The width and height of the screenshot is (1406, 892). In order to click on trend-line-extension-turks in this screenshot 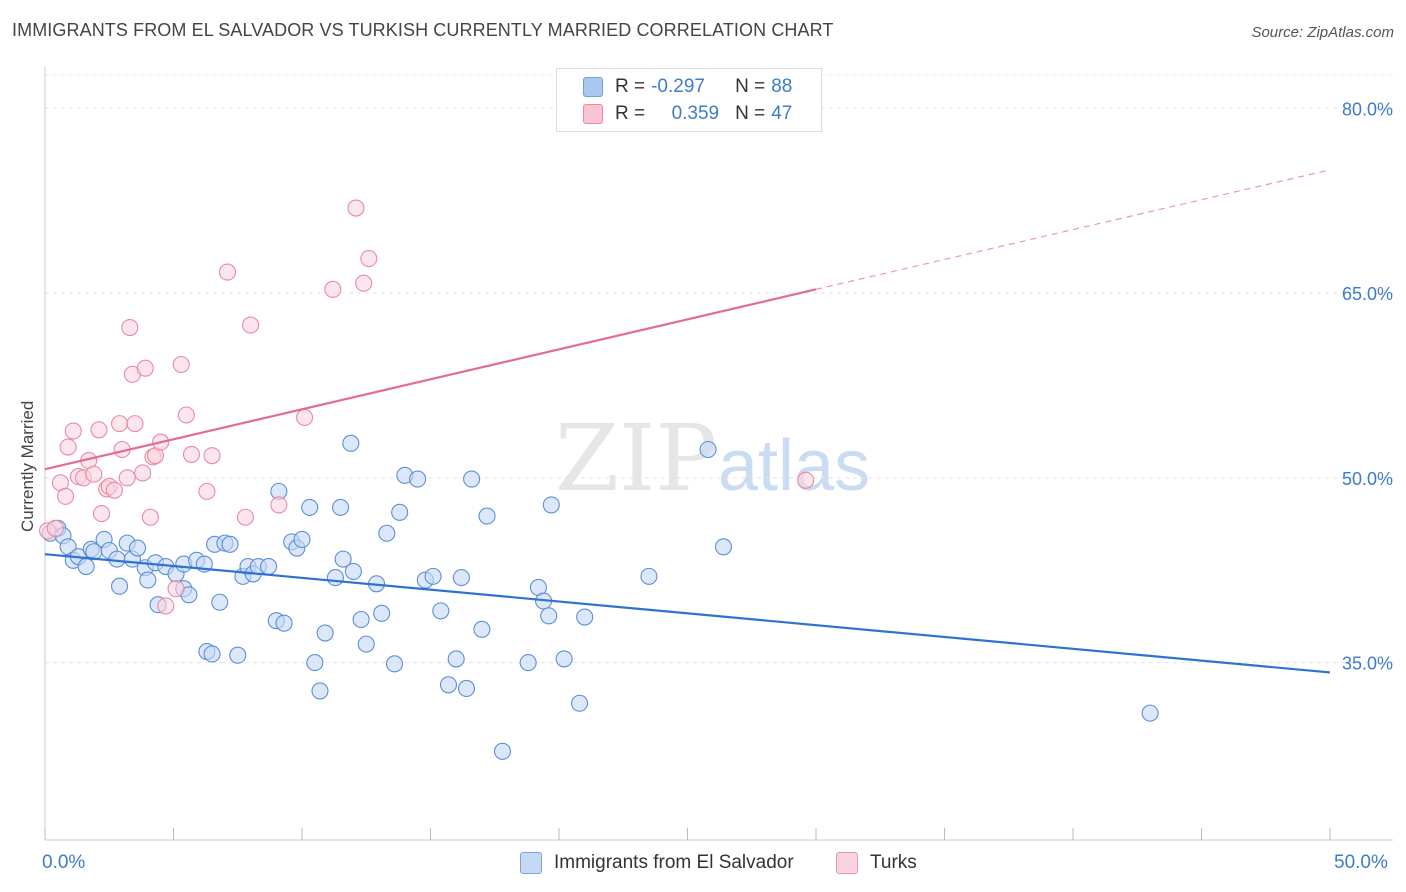, I will do `click(1073, 229)`.